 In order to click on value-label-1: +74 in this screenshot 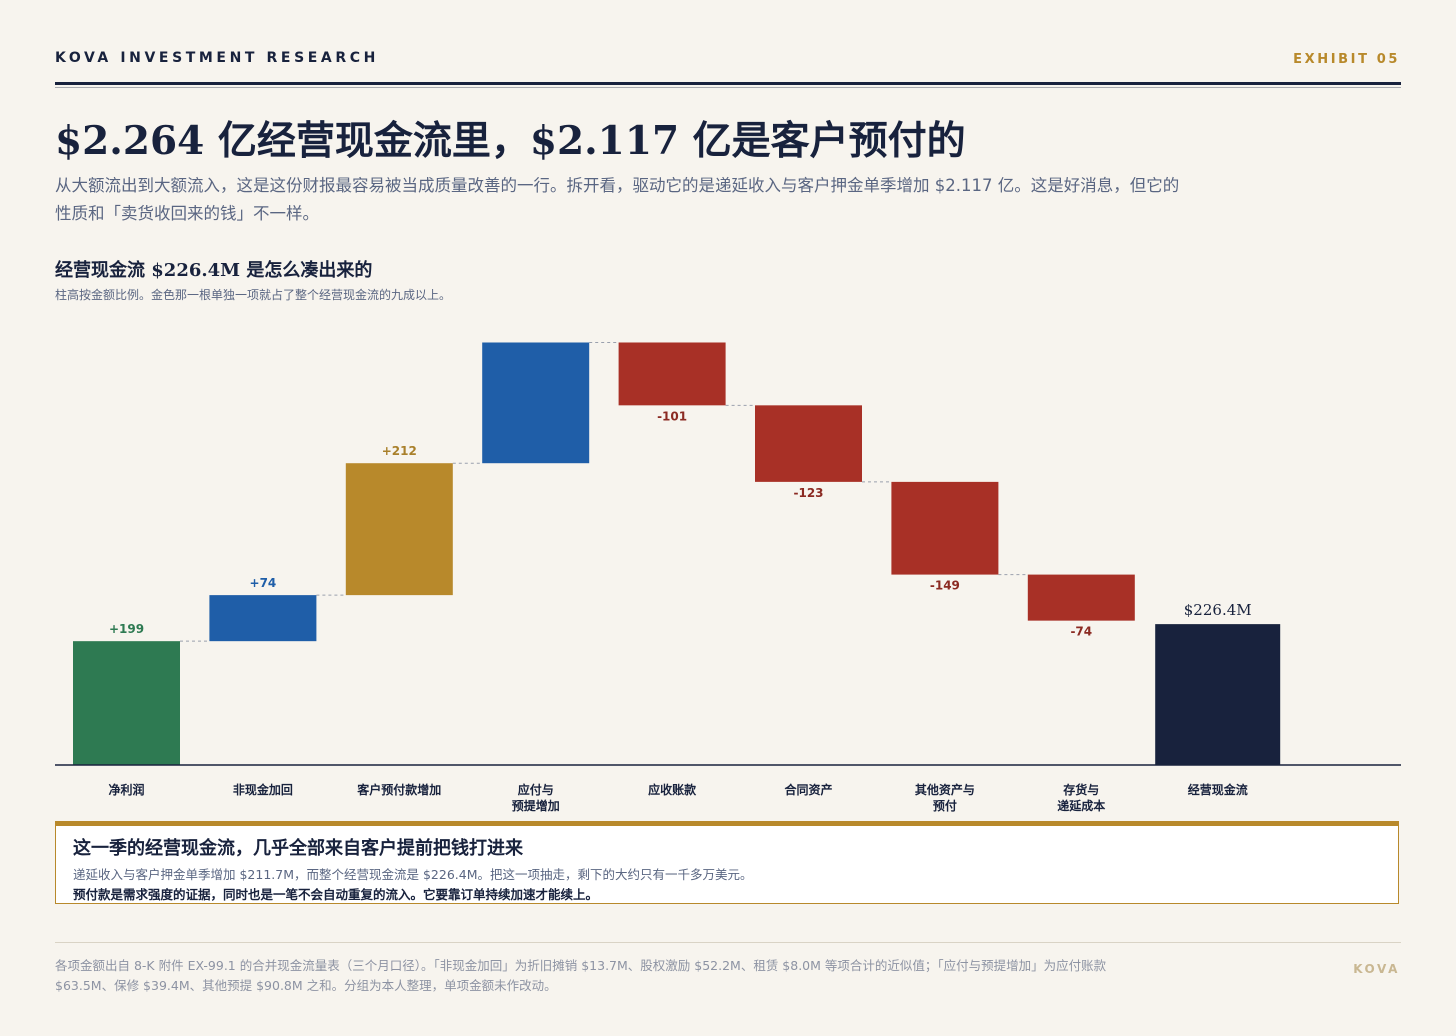, I will do `click(263, 583)`.